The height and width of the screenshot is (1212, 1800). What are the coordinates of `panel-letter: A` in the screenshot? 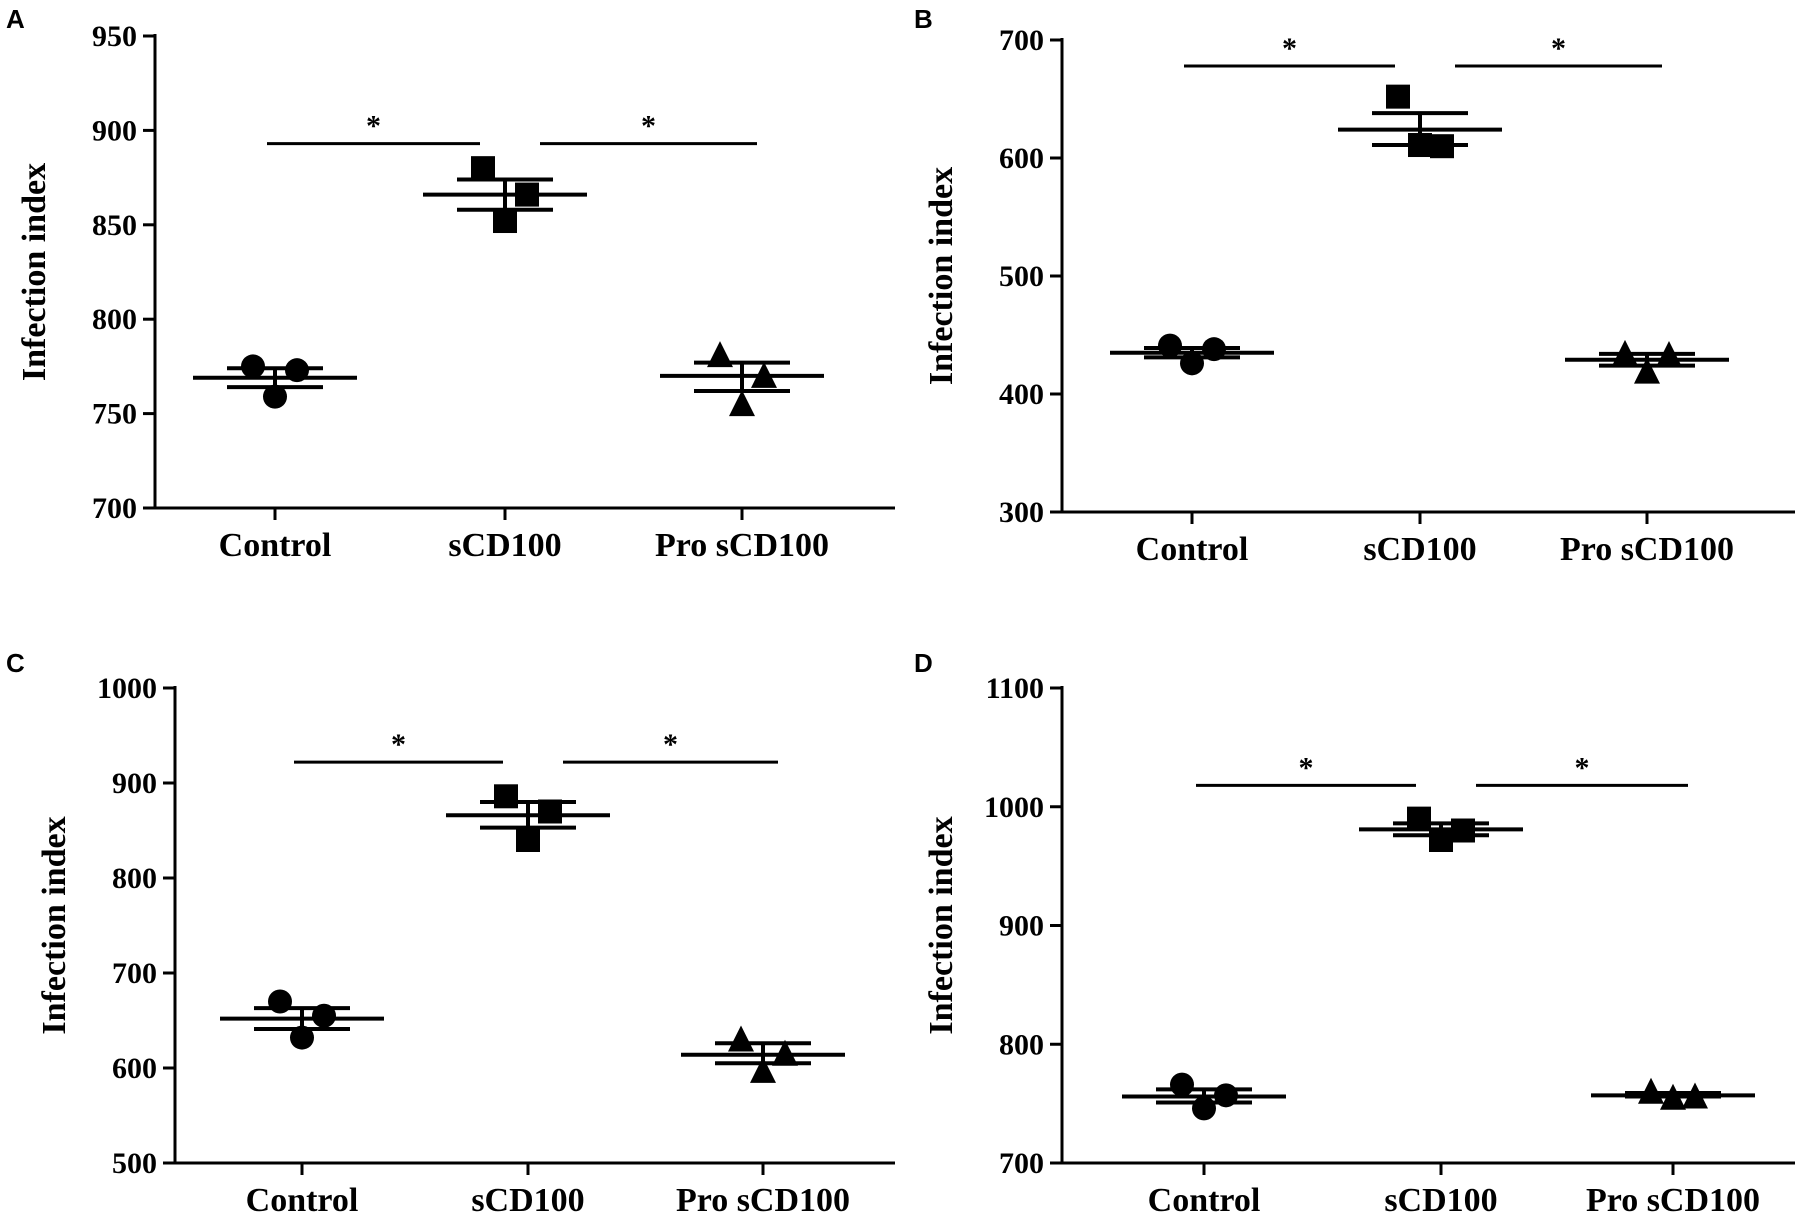 It's located at (15, 19).